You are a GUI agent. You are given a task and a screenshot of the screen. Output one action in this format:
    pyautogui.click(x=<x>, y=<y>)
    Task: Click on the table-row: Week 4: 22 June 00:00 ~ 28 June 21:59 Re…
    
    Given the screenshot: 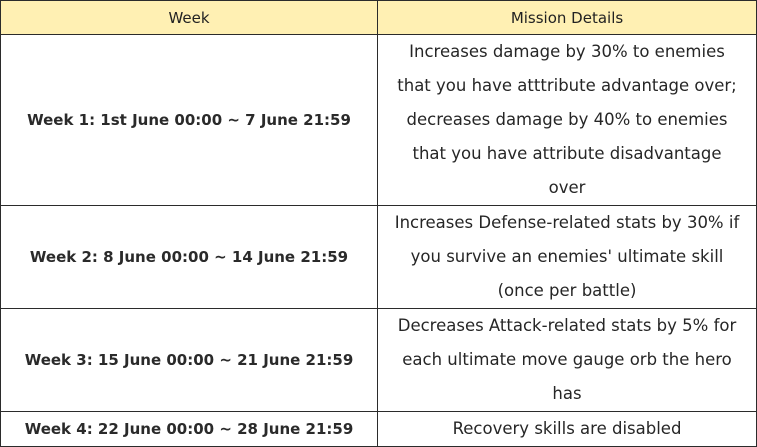 What is the action you would take?
    pyautogui.click(x=378, y=429)
    